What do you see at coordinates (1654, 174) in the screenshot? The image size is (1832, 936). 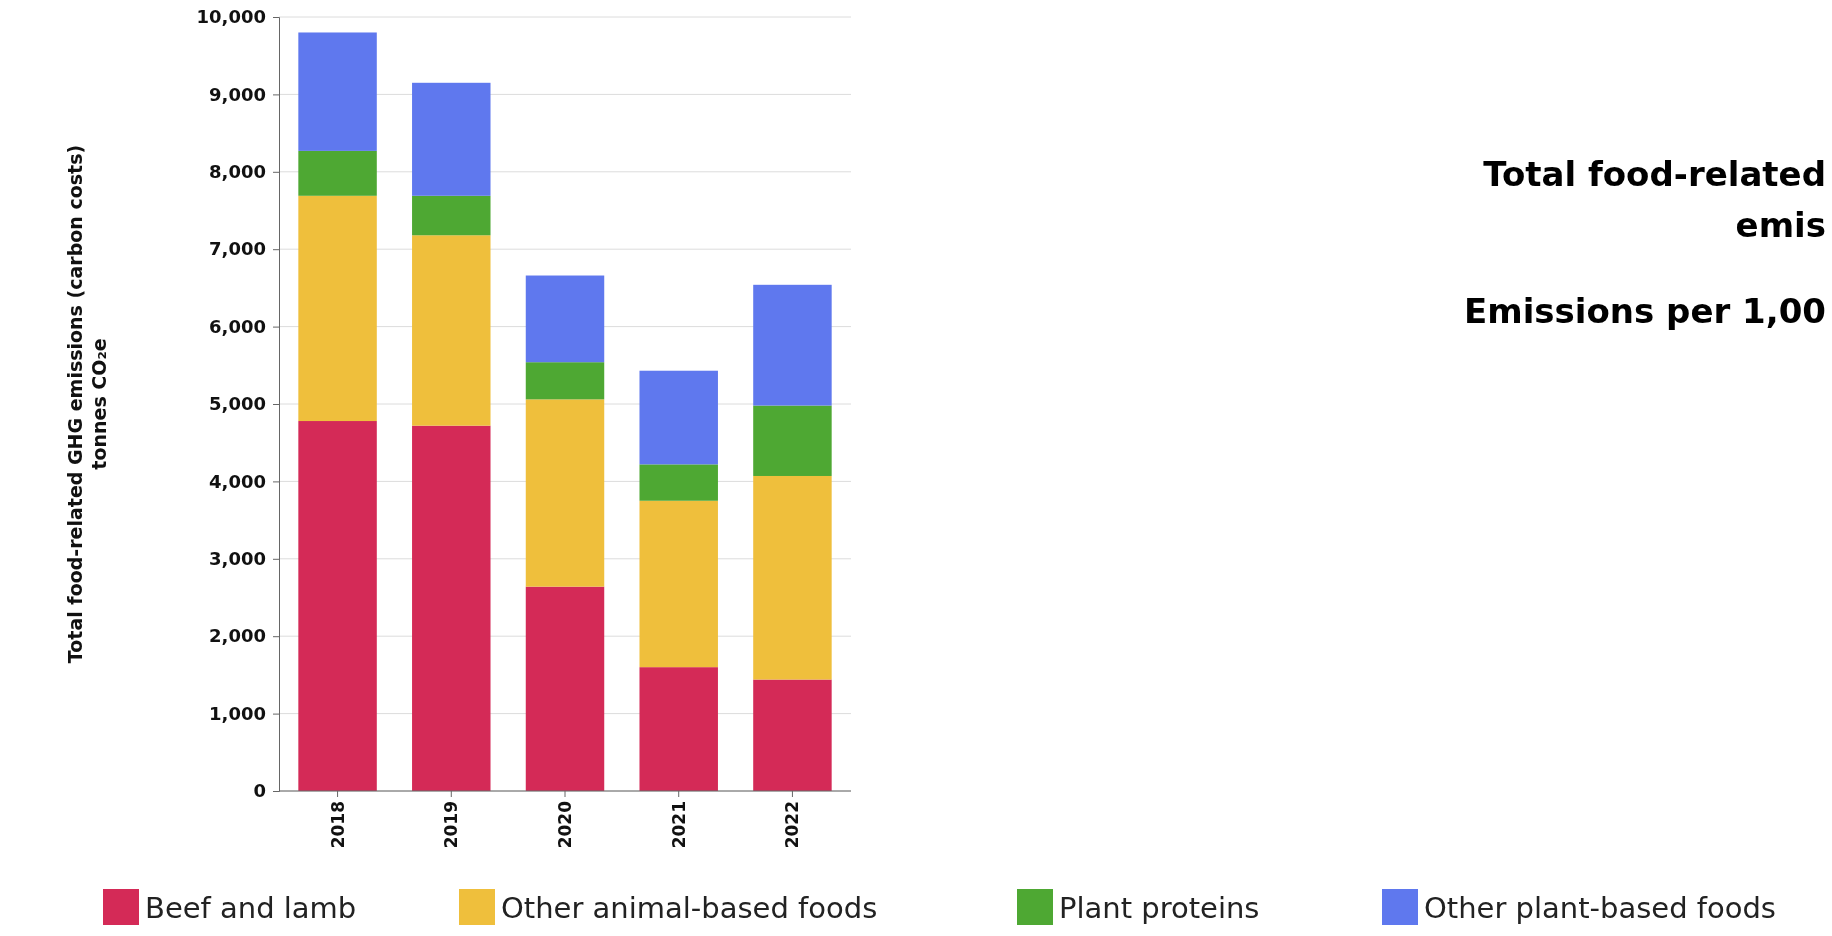 I see `text: Total food-related` at bounding box center [1654, 174].